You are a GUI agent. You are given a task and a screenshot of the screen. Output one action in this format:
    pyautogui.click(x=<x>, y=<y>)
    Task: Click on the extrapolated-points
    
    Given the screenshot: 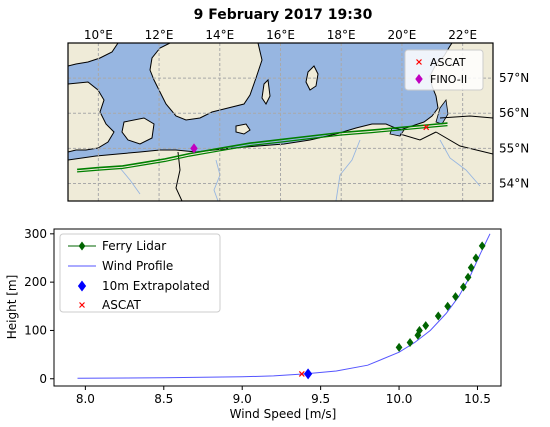 What is the action you would take?
    pyautogui.click(x=308, y=374)
    